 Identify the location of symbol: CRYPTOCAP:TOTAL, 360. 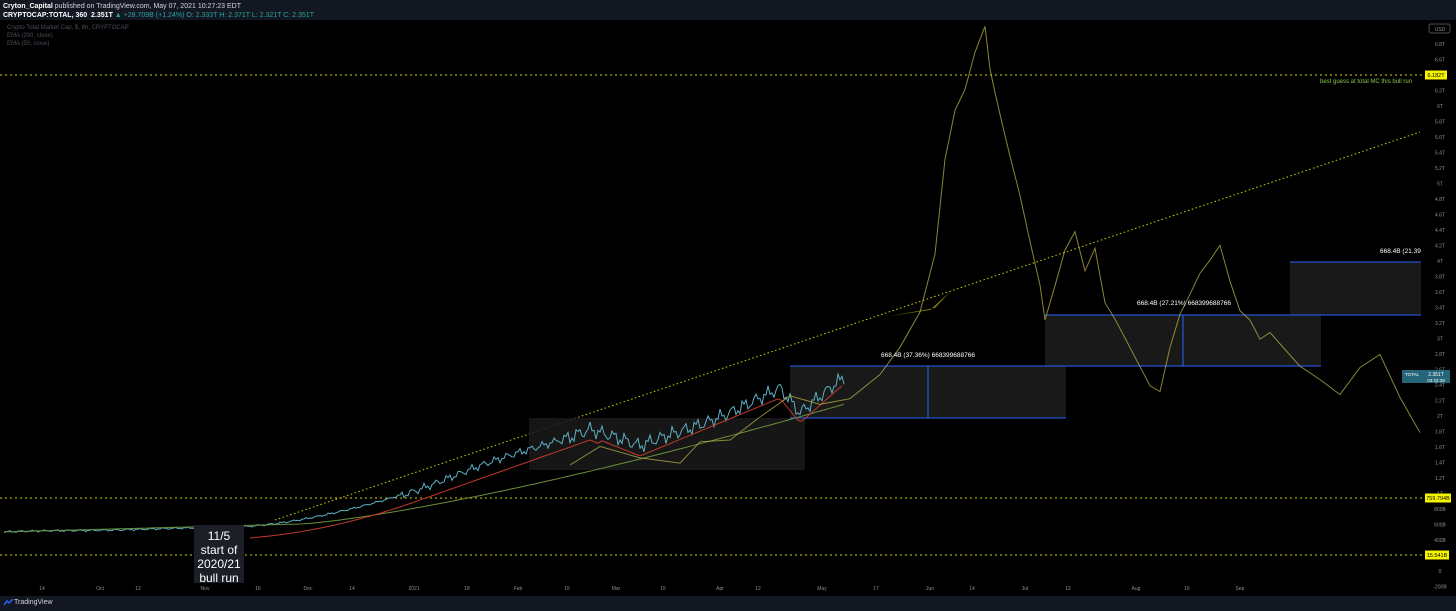
(45, 15).